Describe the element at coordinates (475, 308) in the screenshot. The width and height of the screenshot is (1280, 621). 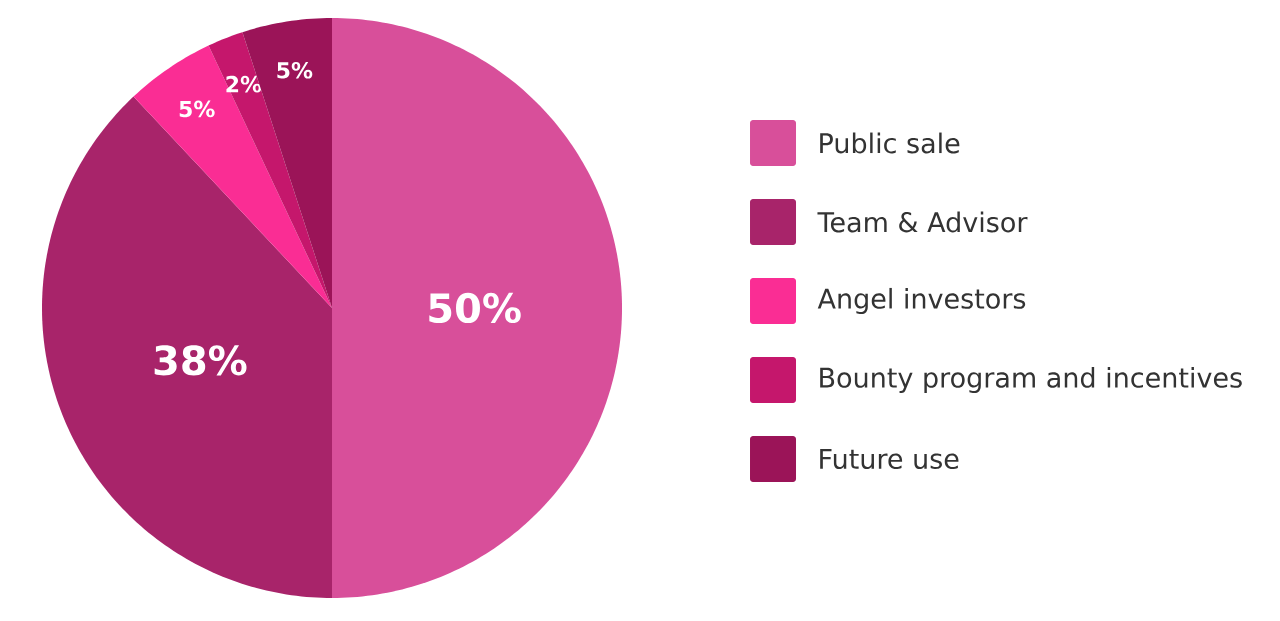
I see `data-label: 50%` at that location.